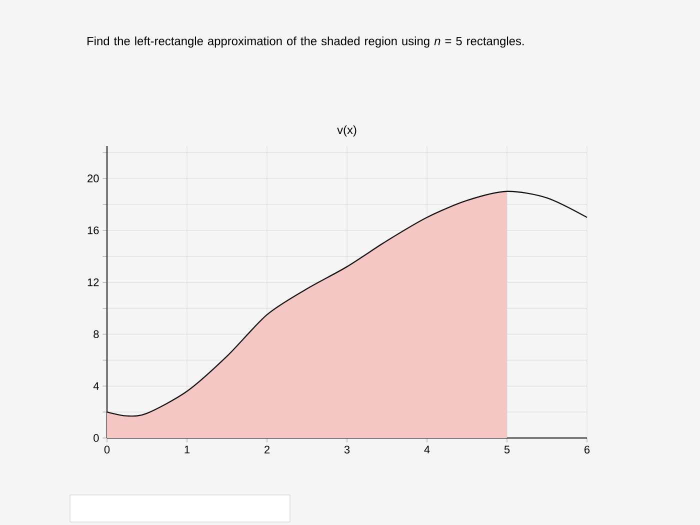  What do you see at coordinates (107, 450) in the screenshot?
I see `x-tick-label: 0` at bounding box center [107, 450].